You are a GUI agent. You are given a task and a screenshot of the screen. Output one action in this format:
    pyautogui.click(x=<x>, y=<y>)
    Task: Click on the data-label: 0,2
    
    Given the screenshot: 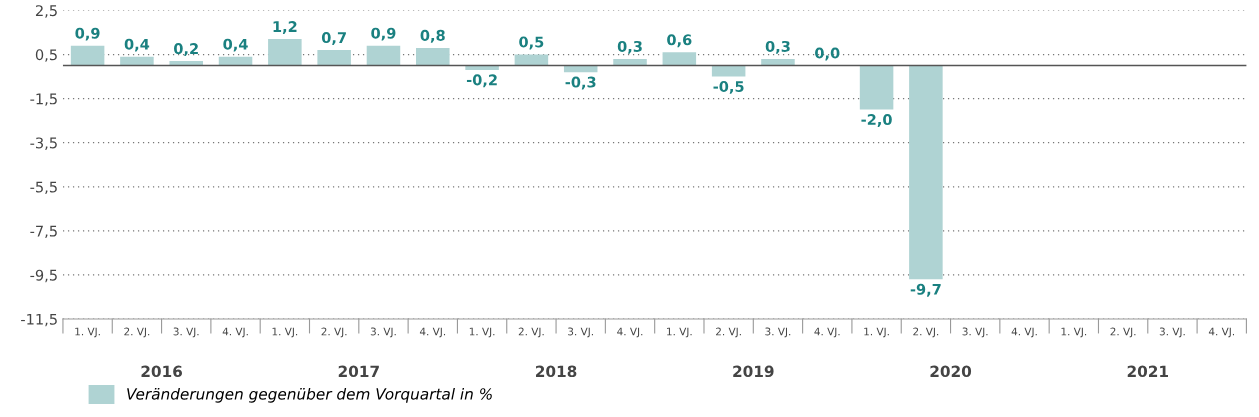 What is the action you would take?
    pyautogui.click(x=186, y=49)
    